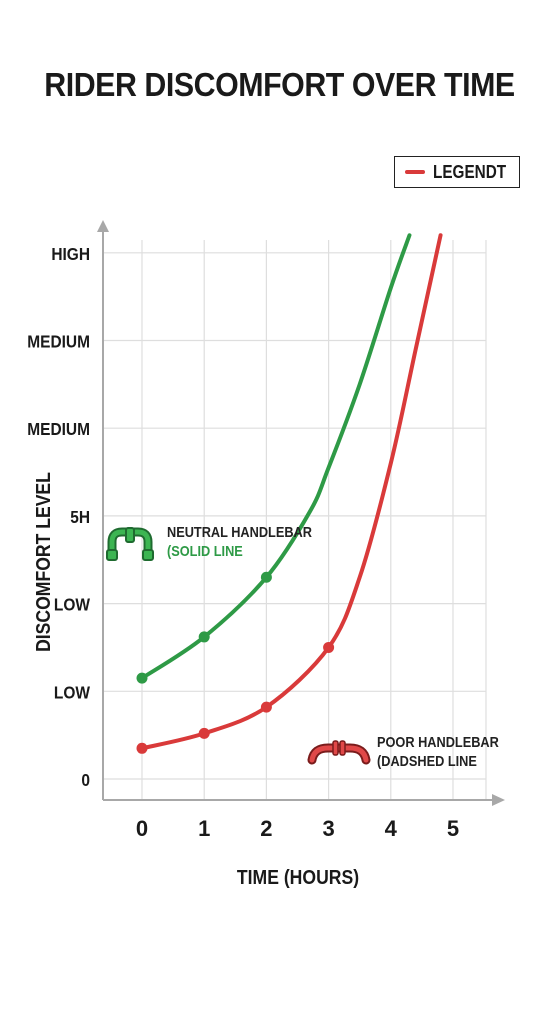 The width and height of the screenshot is (559, 1024). I want to click on x-tick-label: 5, so click(453, 828).